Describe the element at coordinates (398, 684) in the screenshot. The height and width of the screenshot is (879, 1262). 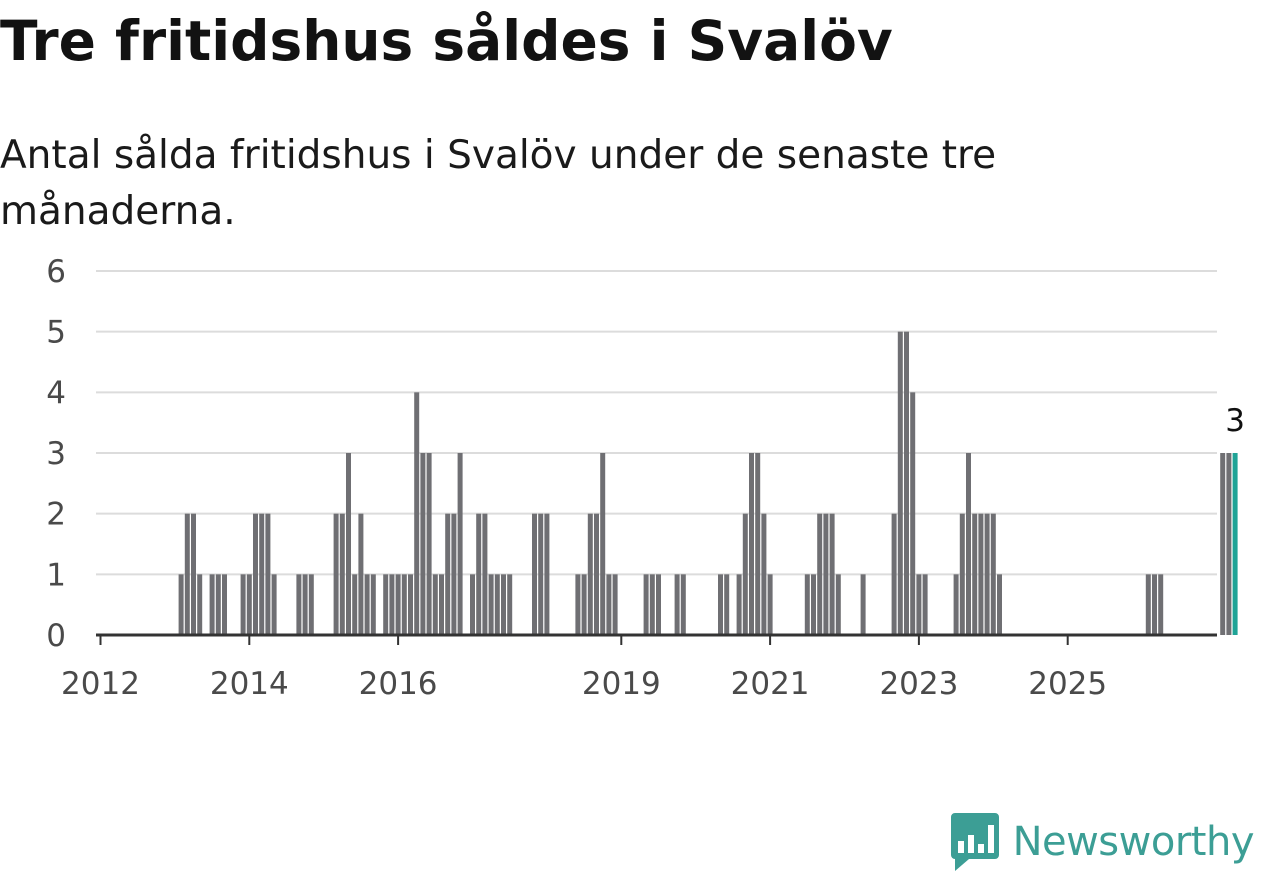
I see `x-tick-label: 2016` at that location.